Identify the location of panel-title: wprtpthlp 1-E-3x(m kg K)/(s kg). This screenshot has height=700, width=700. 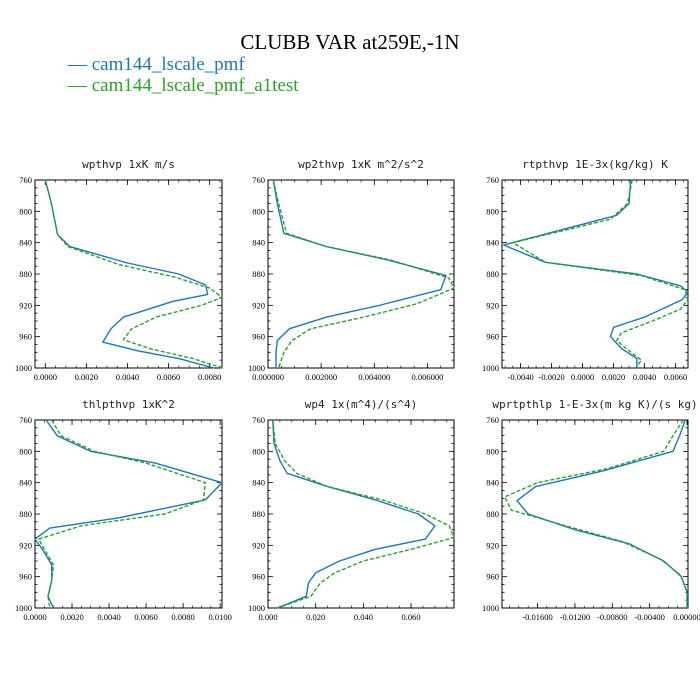
(594, 404).